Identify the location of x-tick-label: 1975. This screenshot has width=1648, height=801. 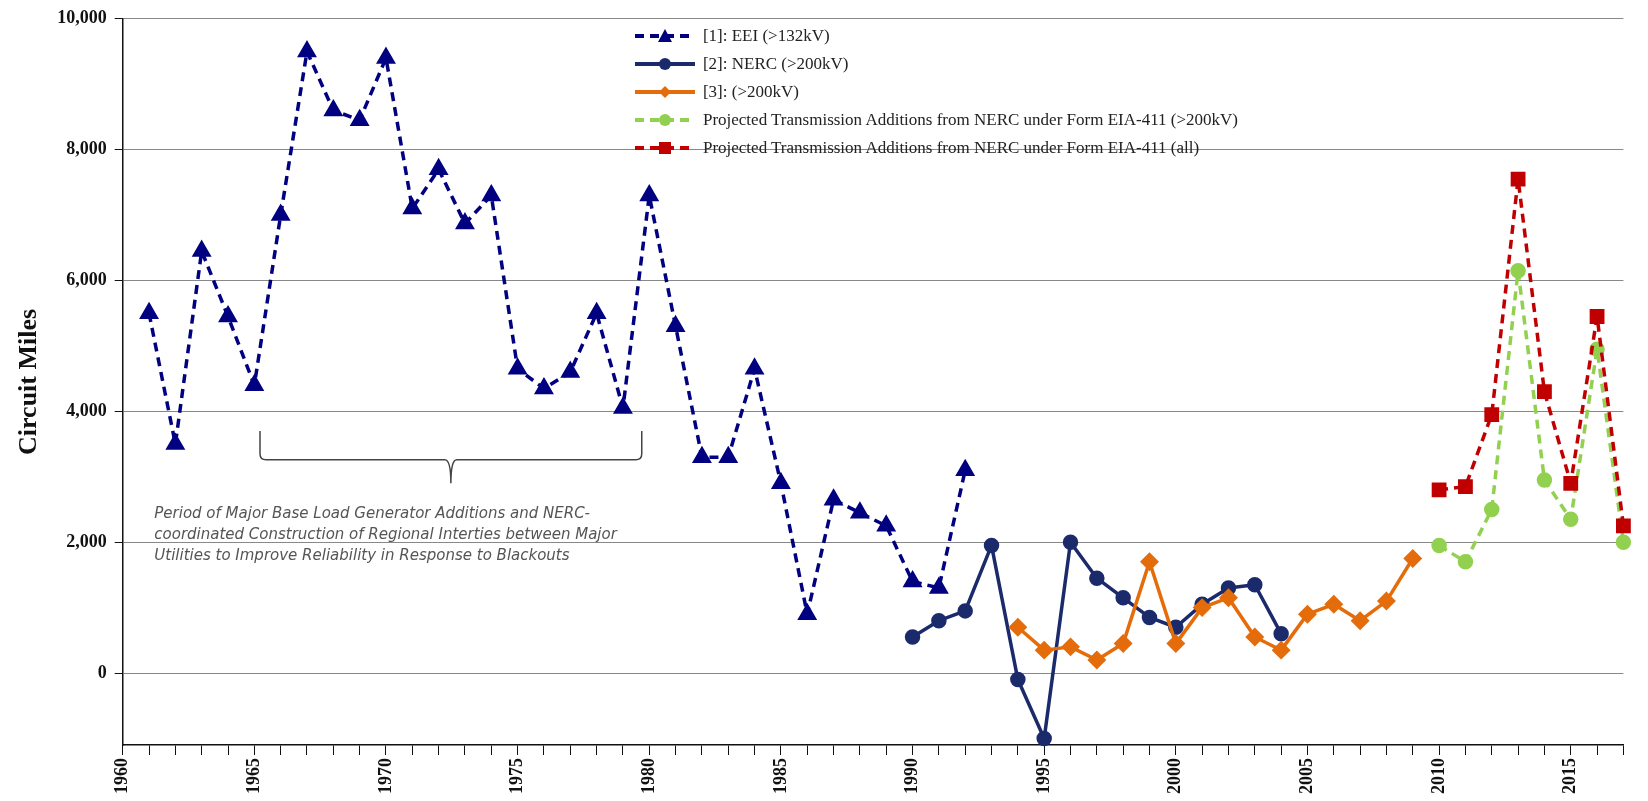
(516, 776).